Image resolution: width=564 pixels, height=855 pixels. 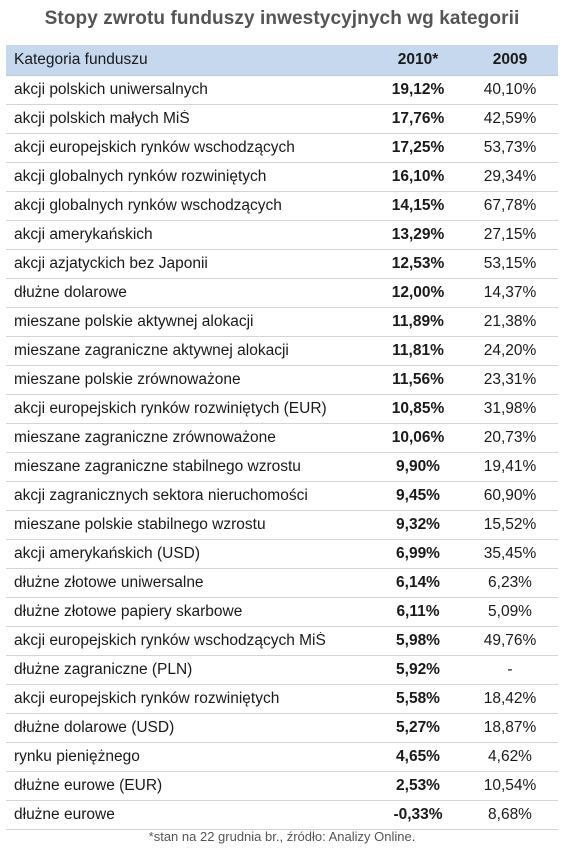 I want to click on value-2009-cell: 27,15%, so click(x=510, y=234).